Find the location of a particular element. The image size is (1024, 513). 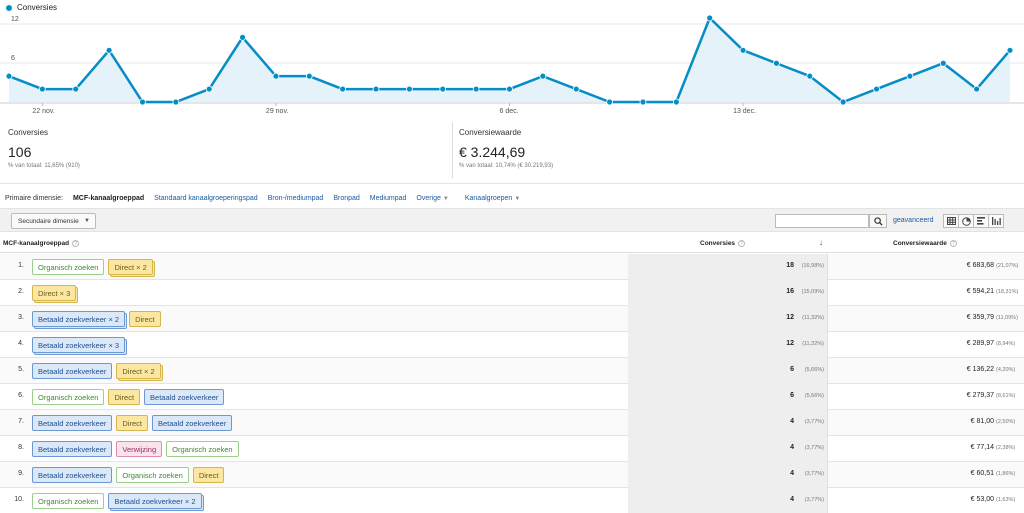

bar-view-button is located at coordinates (981, 221).